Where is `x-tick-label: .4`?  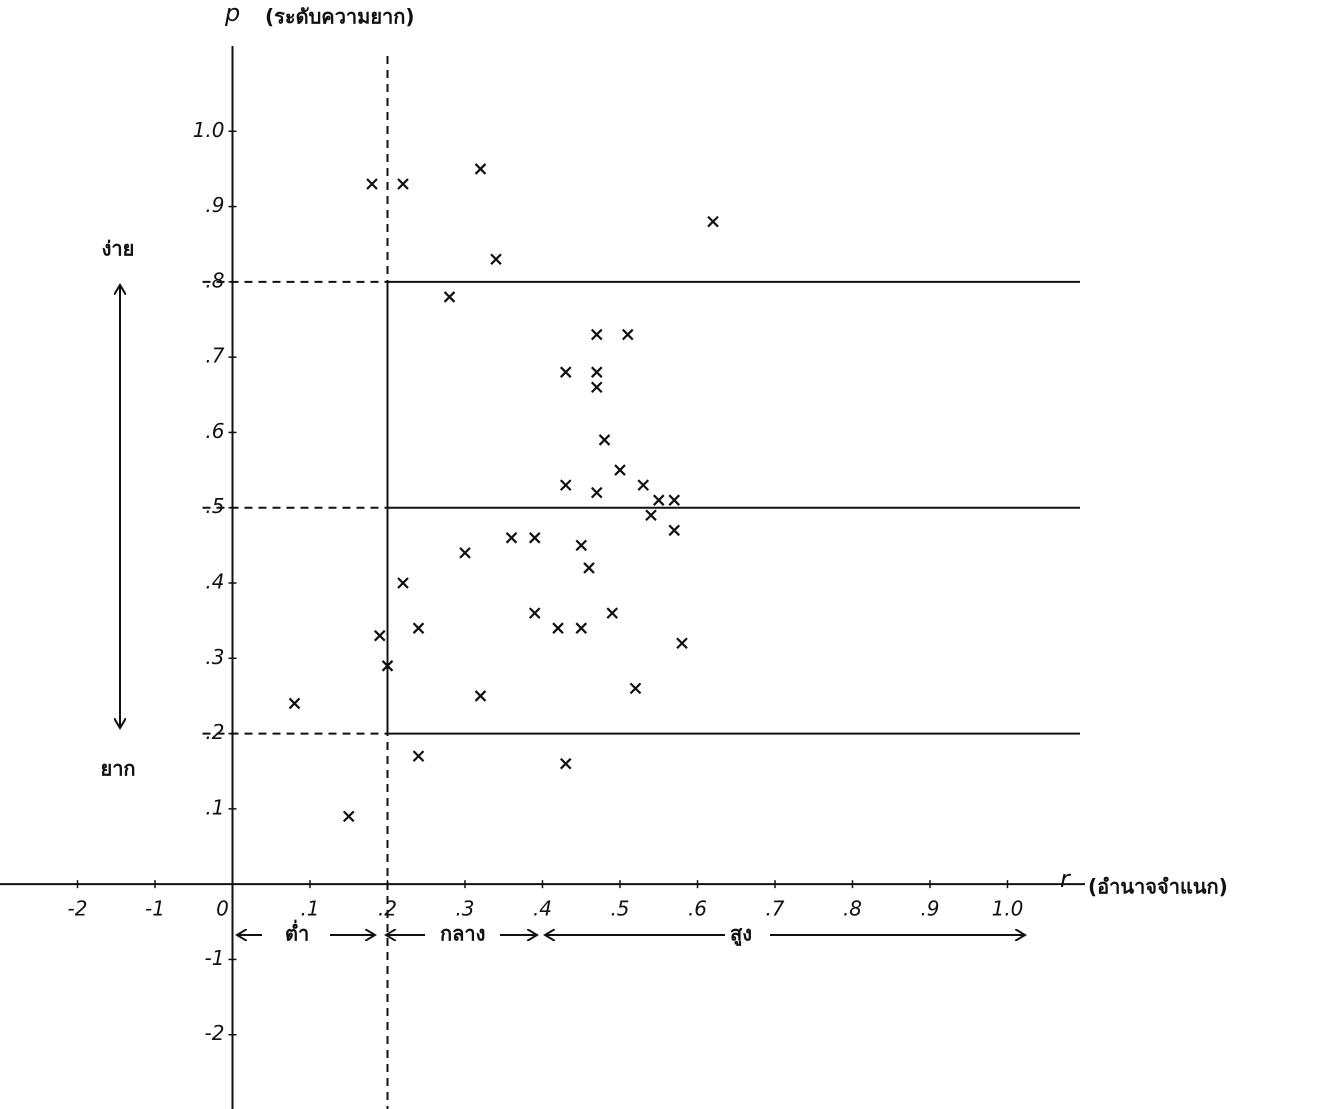 x-tick-label: .4 is located at coordinates (542, 909).